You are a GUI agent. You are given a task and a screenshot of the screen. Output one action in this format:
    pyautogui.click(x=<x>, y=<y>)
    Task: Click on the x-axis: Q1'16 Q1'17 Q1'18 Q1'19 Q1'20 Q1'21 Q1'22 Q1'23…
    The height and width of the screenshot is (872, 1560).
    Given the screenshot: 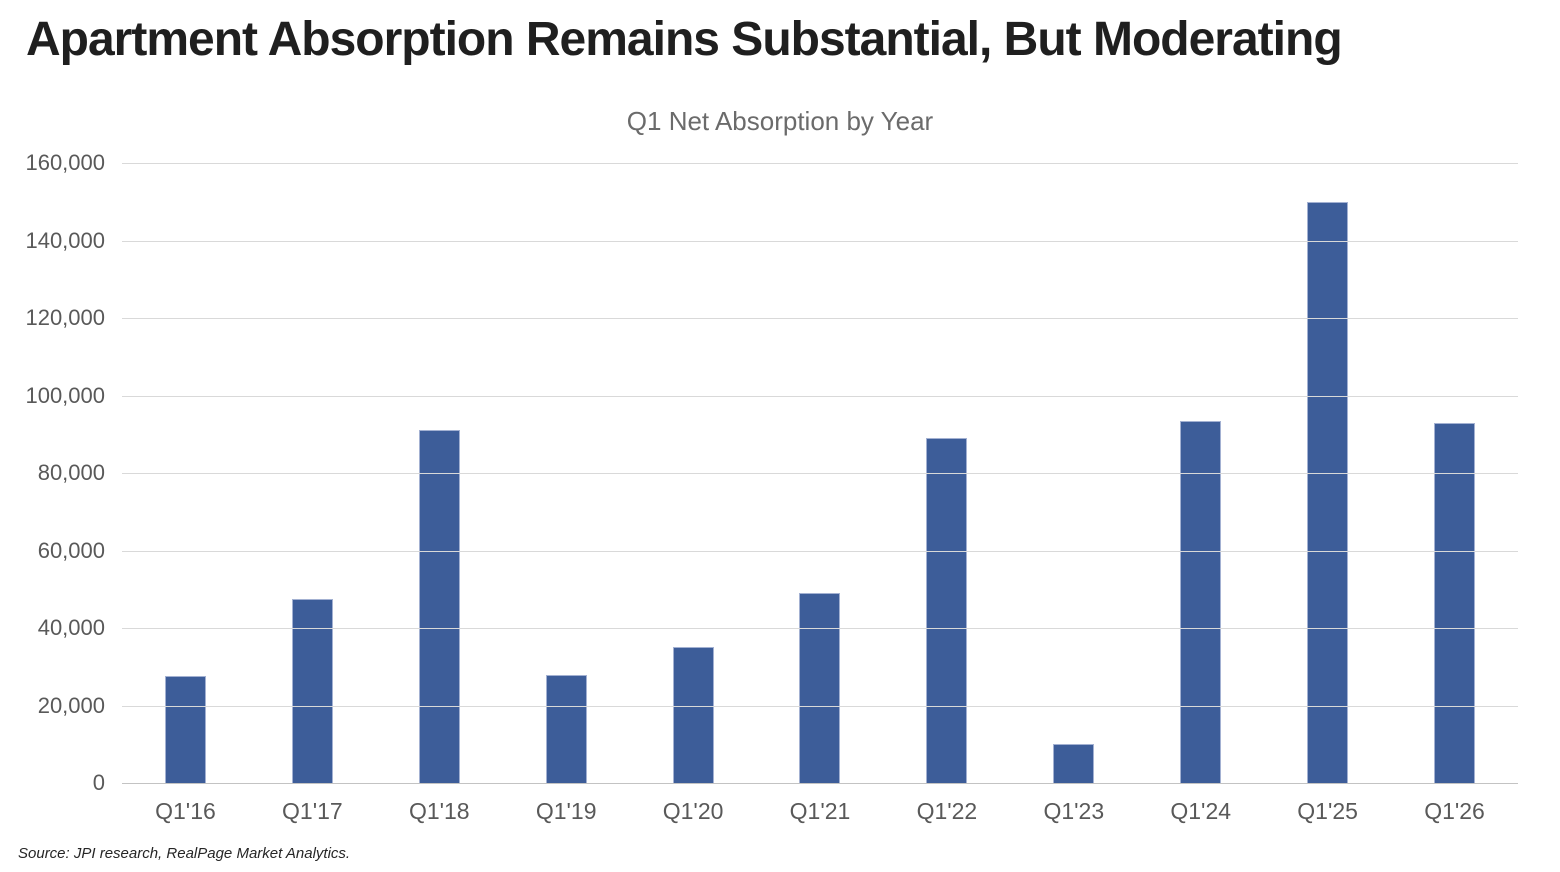 What is the action you would take?
    pyautogui.click(x=820, y=811)
    